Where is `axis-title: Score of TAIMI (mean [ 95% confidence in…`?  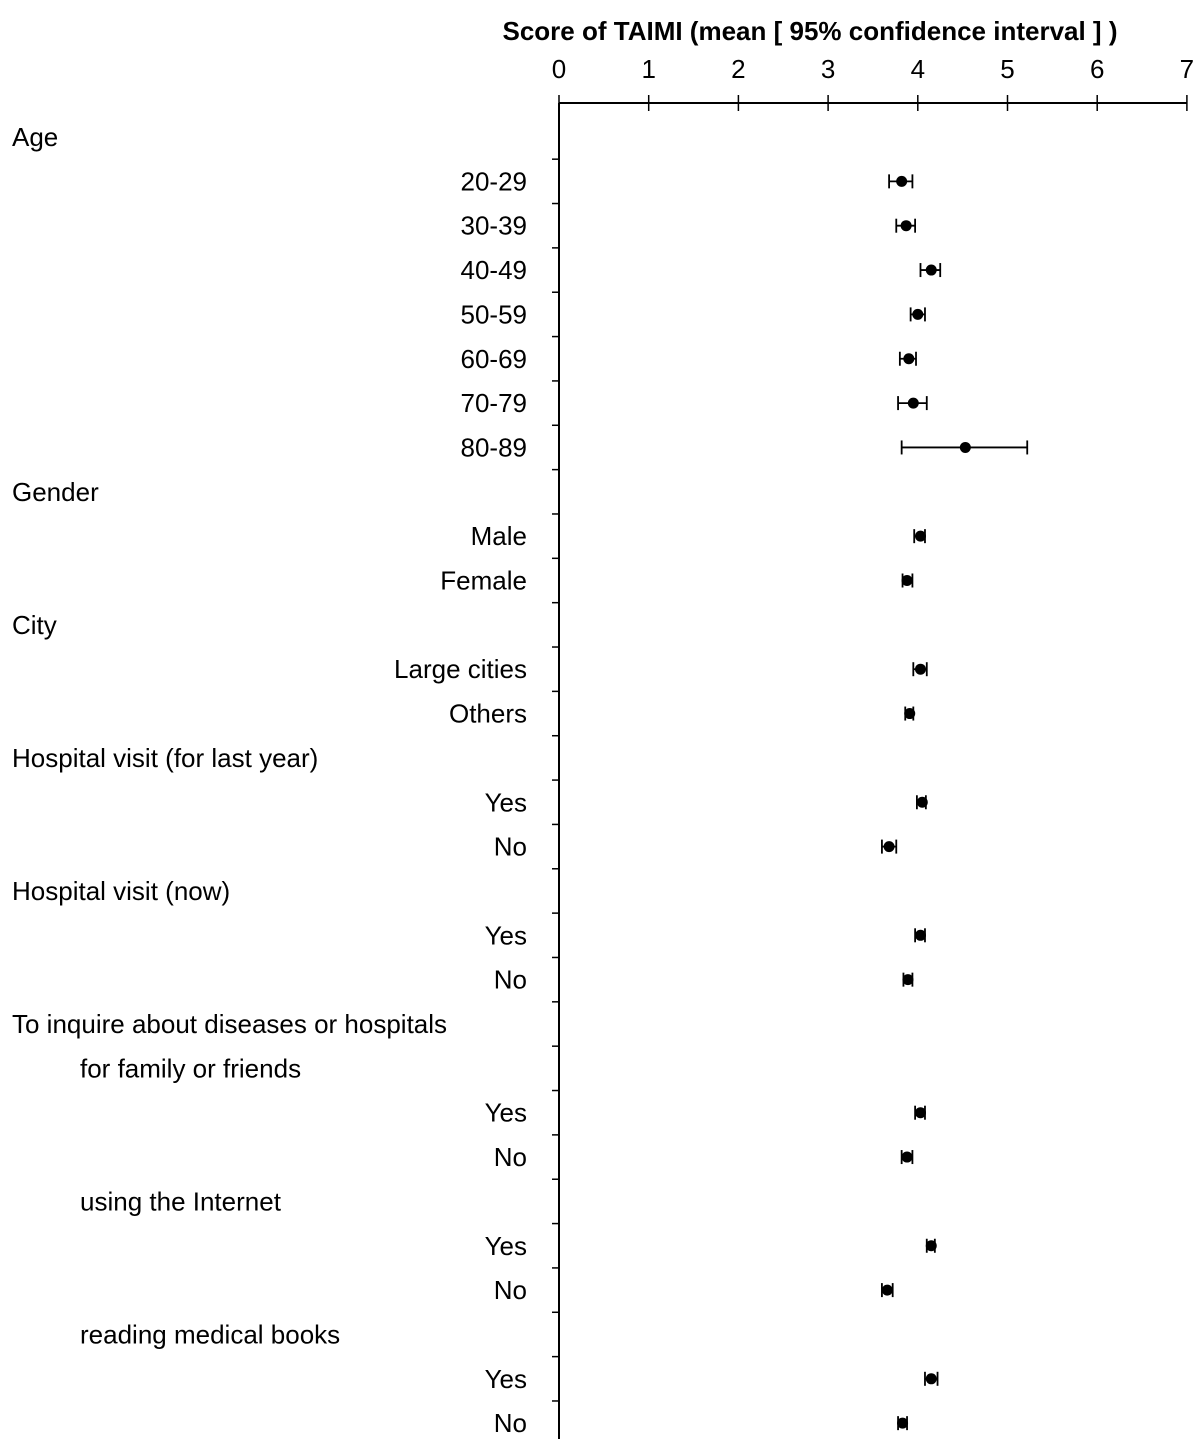 axis-title: Score of TAIMI (mean [ 95% confidence in… is located at coordinates (810, 31).